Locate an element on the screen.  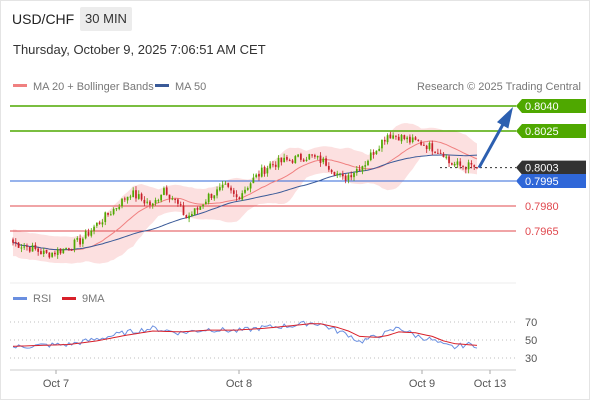
x-axis: Oct 7 Oct 8 Oct 9 Oct 13 is located at coordinates (274, 380).